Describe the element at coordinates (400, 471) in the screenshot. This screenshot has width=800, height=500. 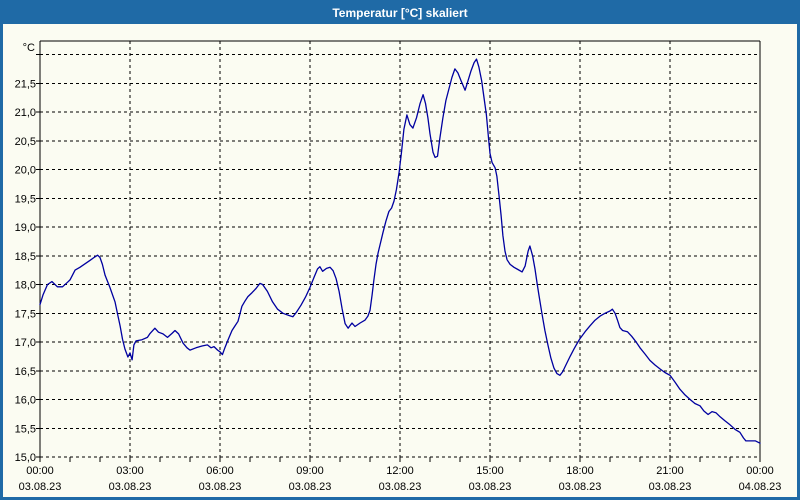
I see `x-tick-time-label: 12:00` at that location.